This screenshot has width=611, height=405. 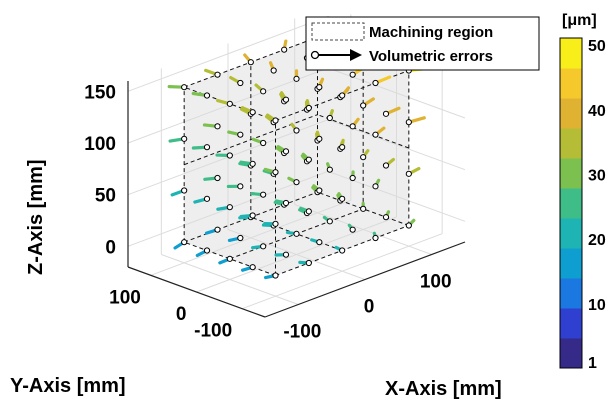 I want to click on x-tick-label: 0, so click(x=369, y=307).